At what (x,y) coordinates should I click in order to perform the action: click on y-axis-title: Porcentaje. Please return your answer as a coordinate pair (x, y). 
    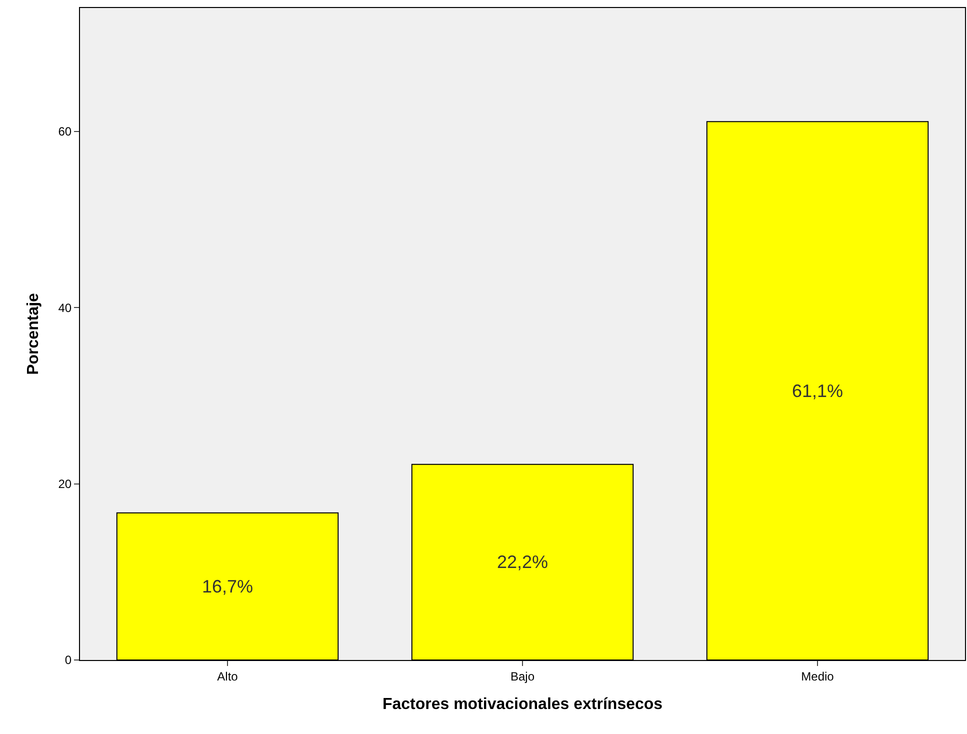
    Looking at the image, I should click on (33, 333).